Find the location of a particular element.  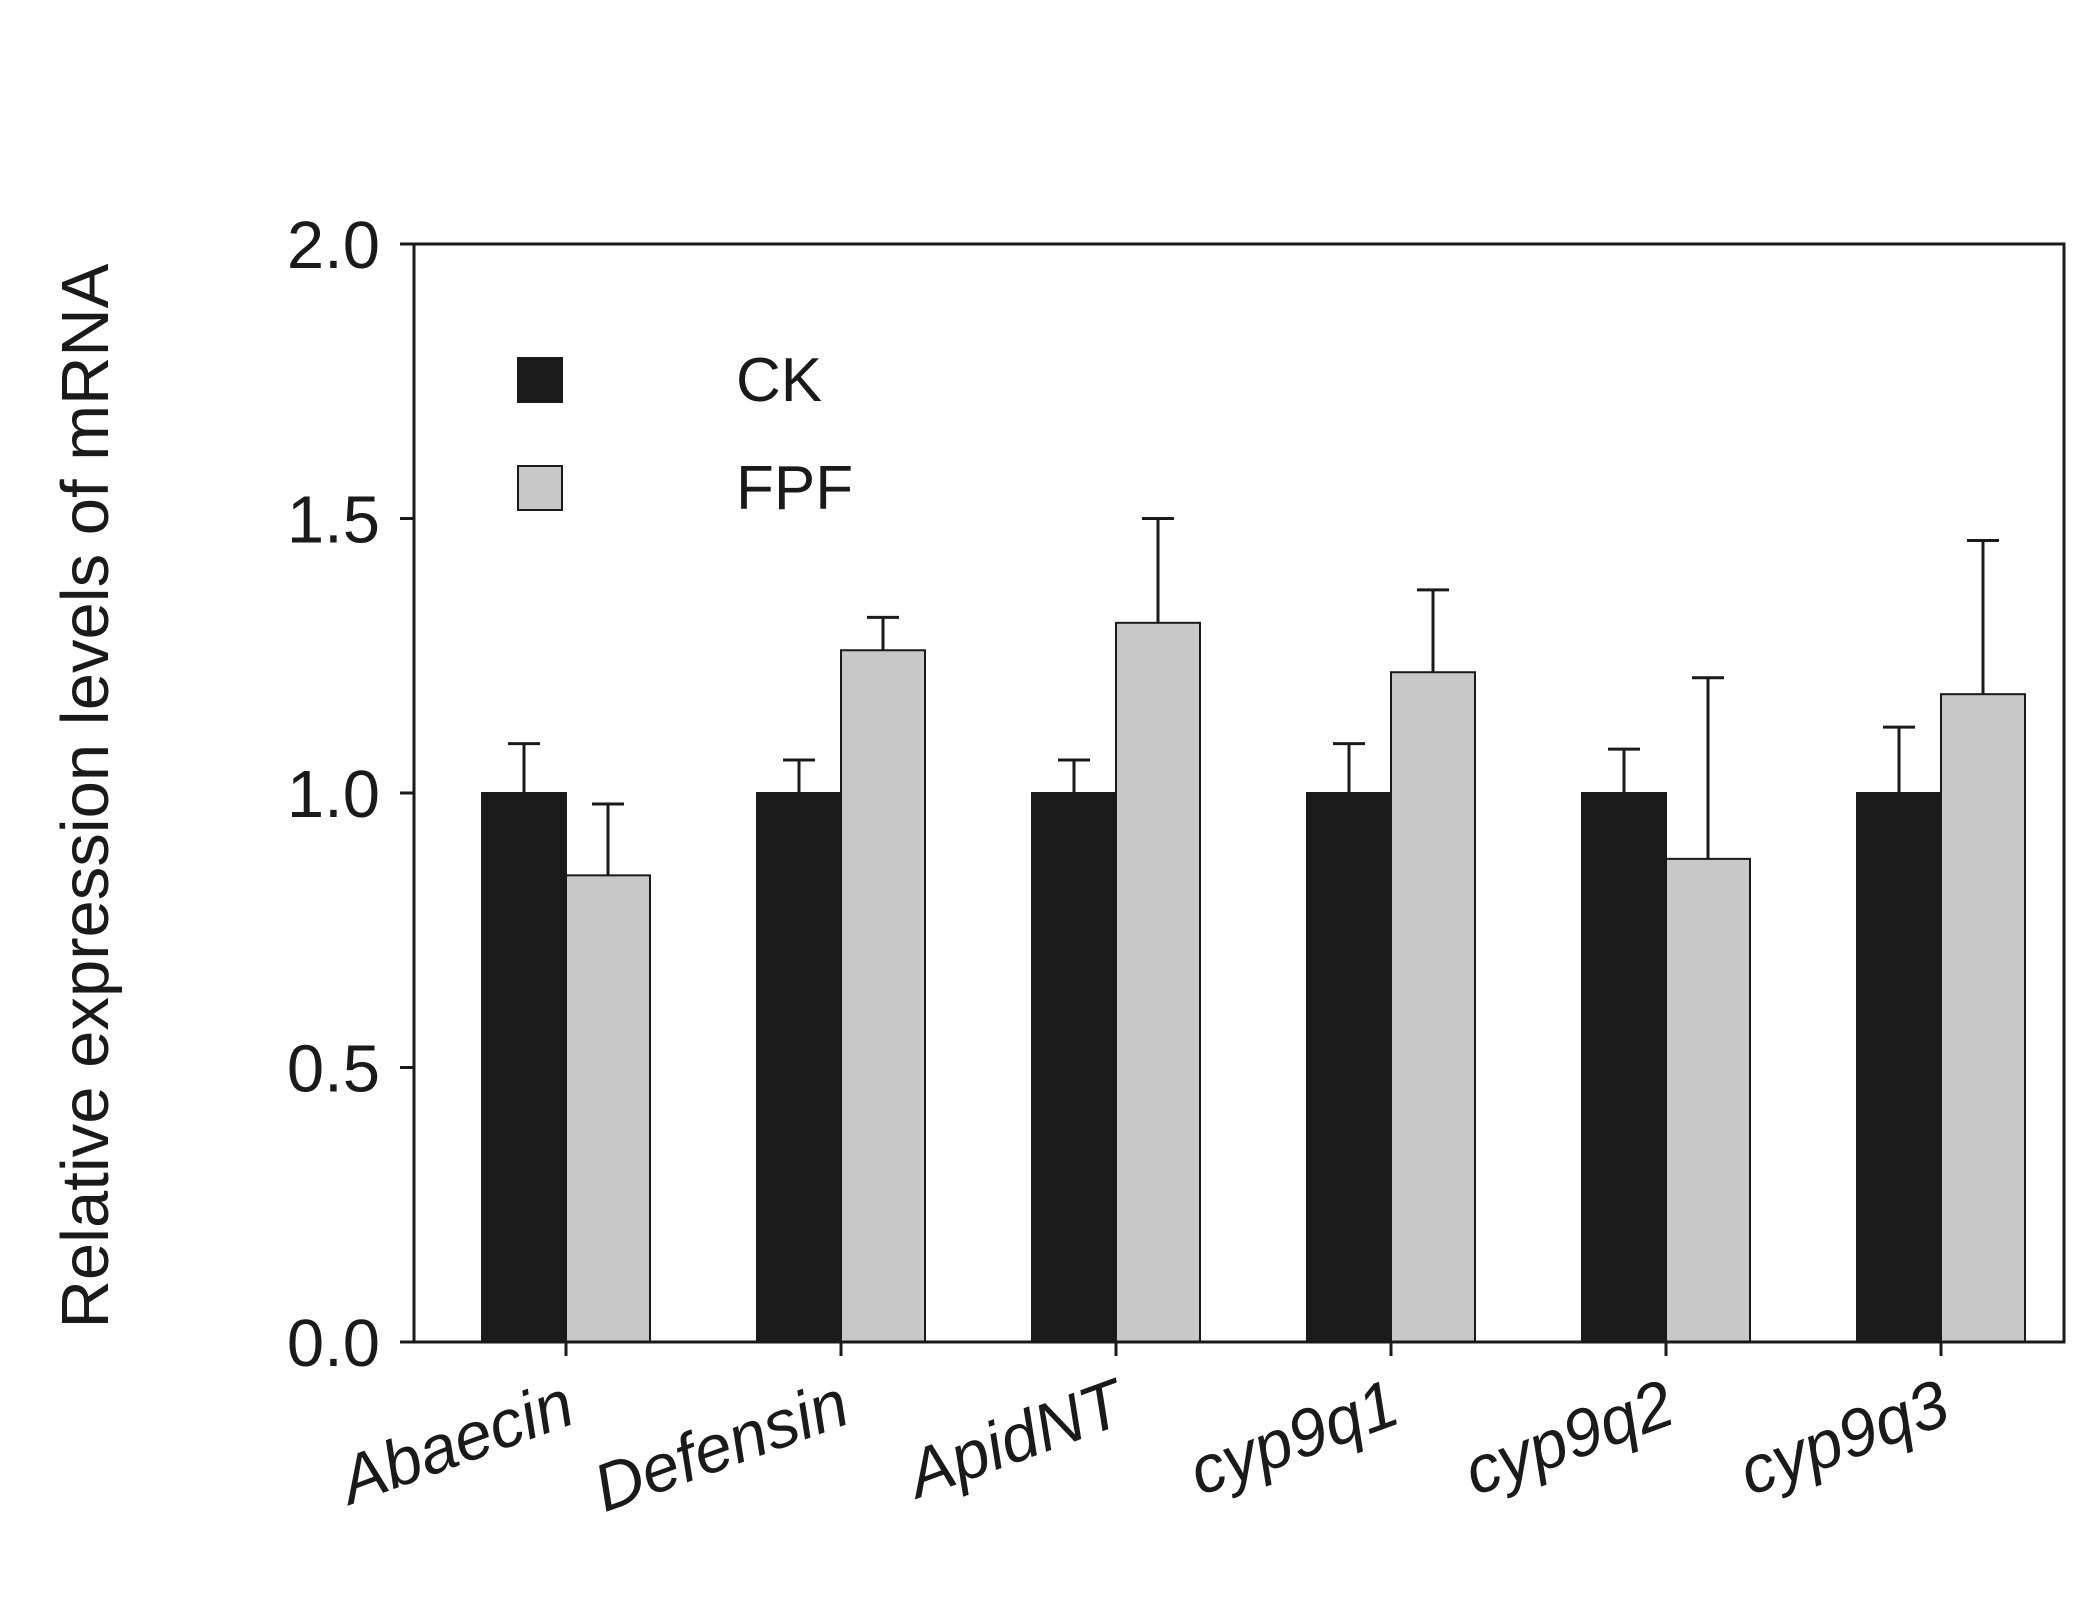

bar-fpf-abaecin is located at coordinates (608, 1108).